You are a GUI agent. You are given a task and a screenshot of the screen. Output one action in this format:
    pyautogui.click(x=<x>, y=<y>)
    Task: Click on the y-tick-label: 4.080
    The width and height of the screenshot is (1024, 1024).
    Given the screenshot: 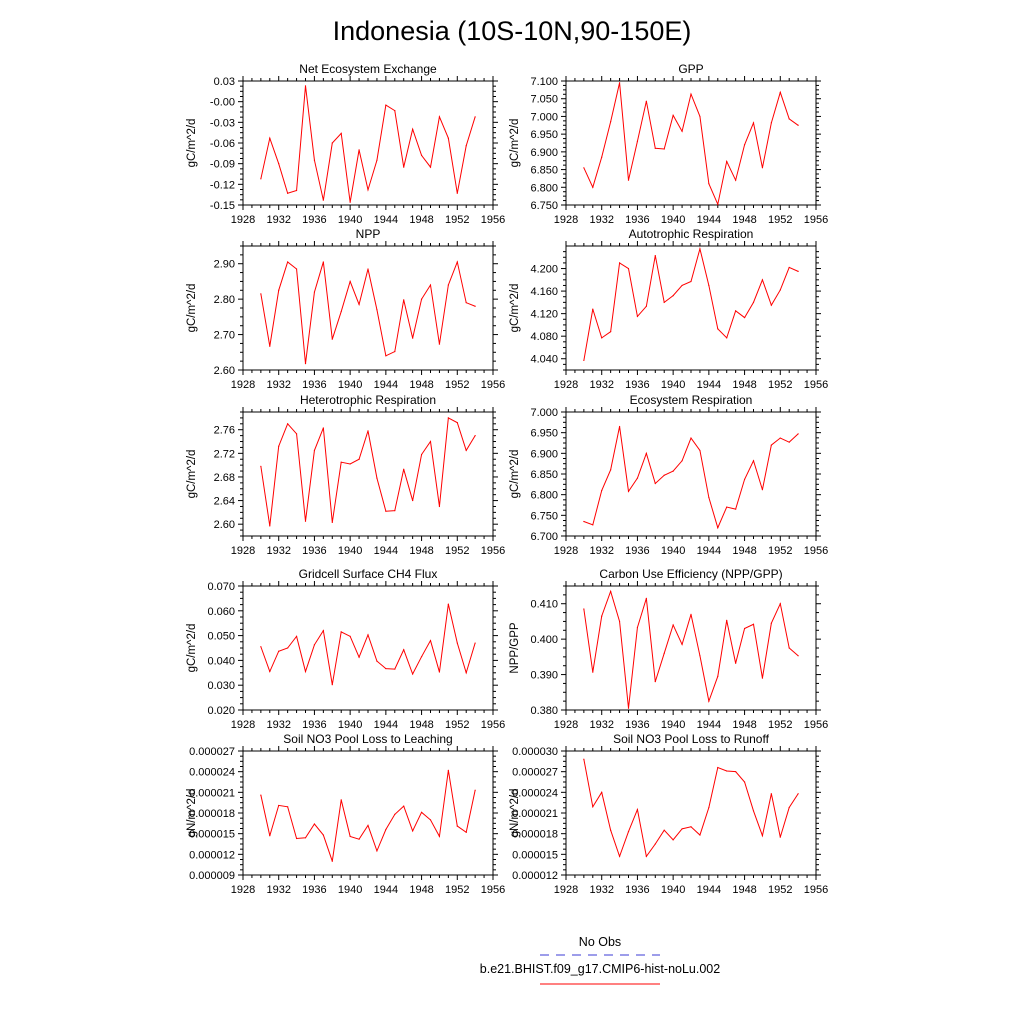 What is the action you would take?
    pyautogui.click(x=544, y=337)
    